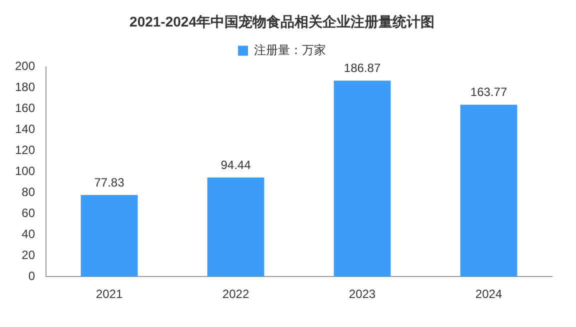 This screenshot has height=327, width=576. Describe the element at coordinates (29, 191) in the screenshot. I see `y-tick-label: 80` at that location.